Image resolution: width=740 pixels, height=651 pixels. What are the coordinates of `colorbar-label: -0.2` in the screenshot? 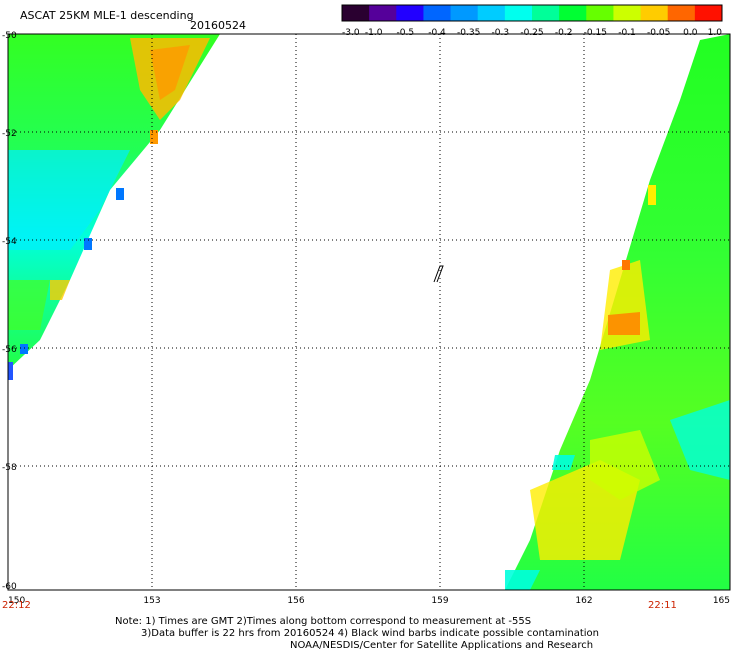 It's located at (564, 33).